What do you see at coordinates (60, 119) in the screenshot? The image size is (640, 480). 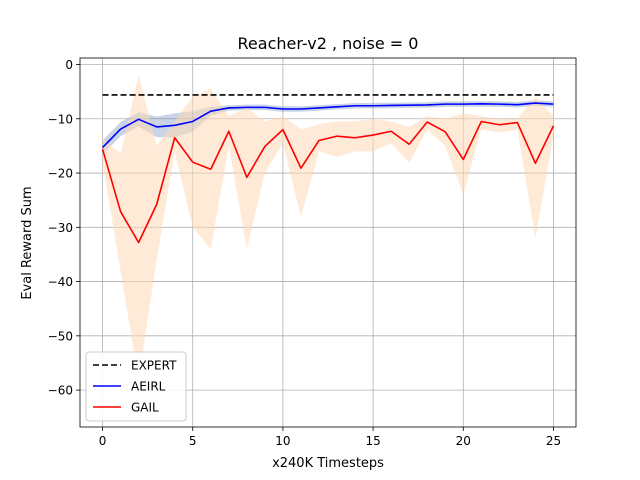 I see `y-tick-label: −10` at bounding box center [60, 119].